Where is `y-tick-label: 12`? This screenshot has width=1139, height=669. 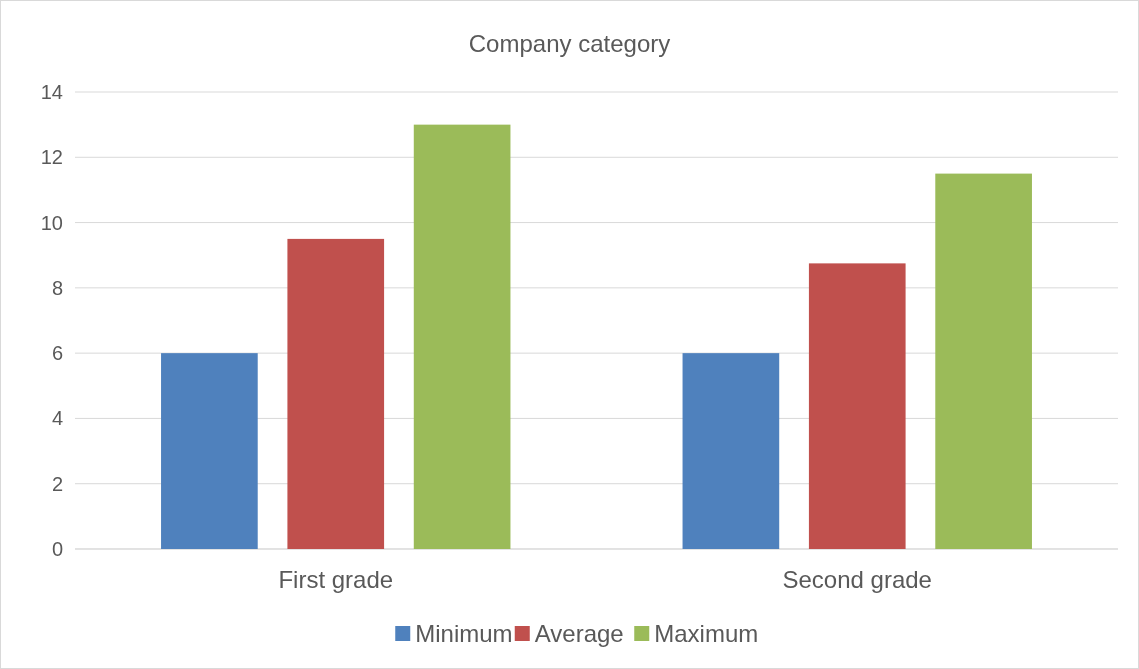 y-tick-label: 12 is located at coordinates (51, 157).